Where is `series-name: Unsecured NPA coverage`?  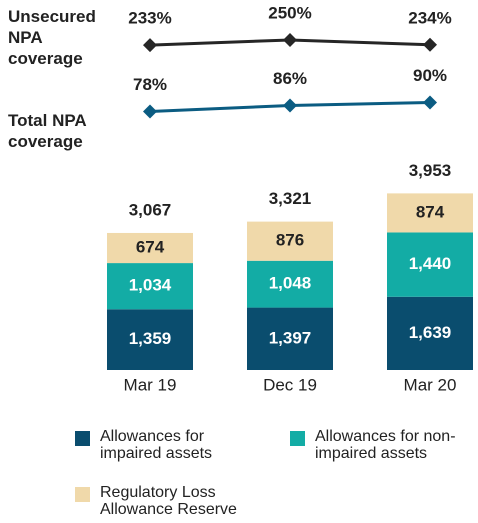
series-name: Unsecured NPA coverage is located at coordinates (52, 37).